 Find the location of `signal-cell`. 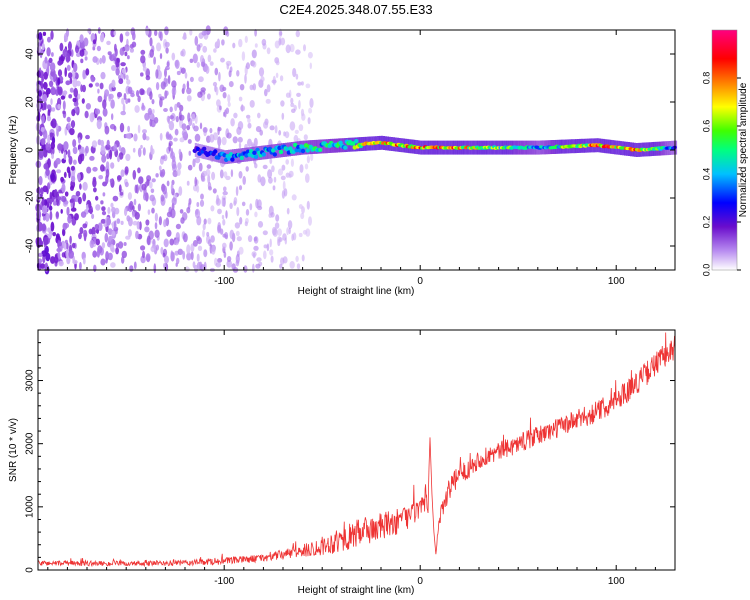

signal-cell is located at coordinates (204, 148).